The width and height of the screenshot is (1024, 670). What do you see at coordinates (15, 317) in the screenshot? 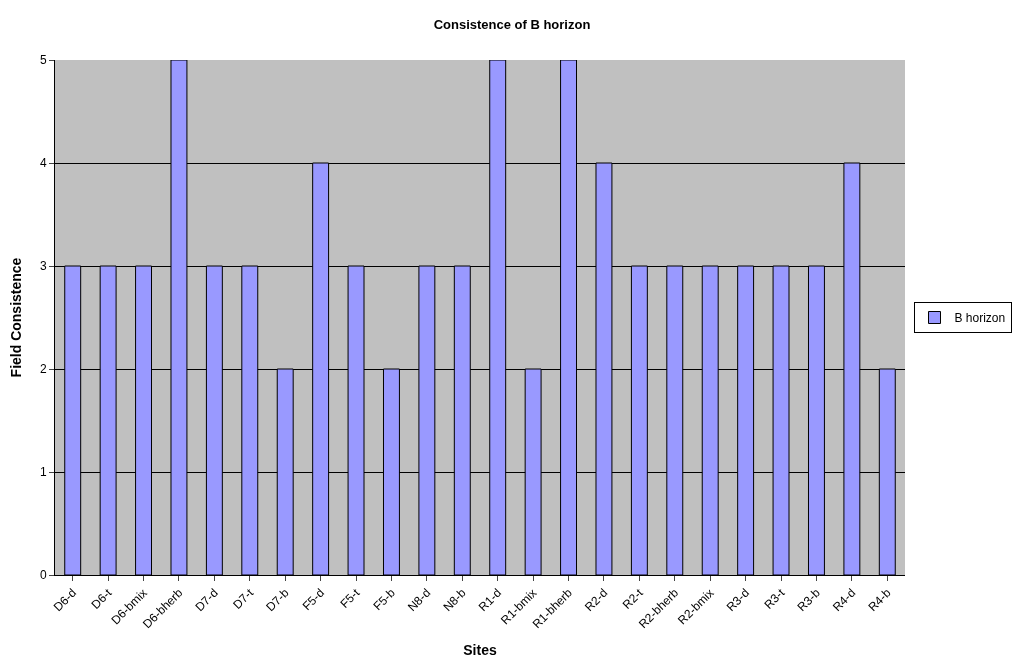
I see `y-axis-title: Field Consistence` at bounding box center [15, 317].